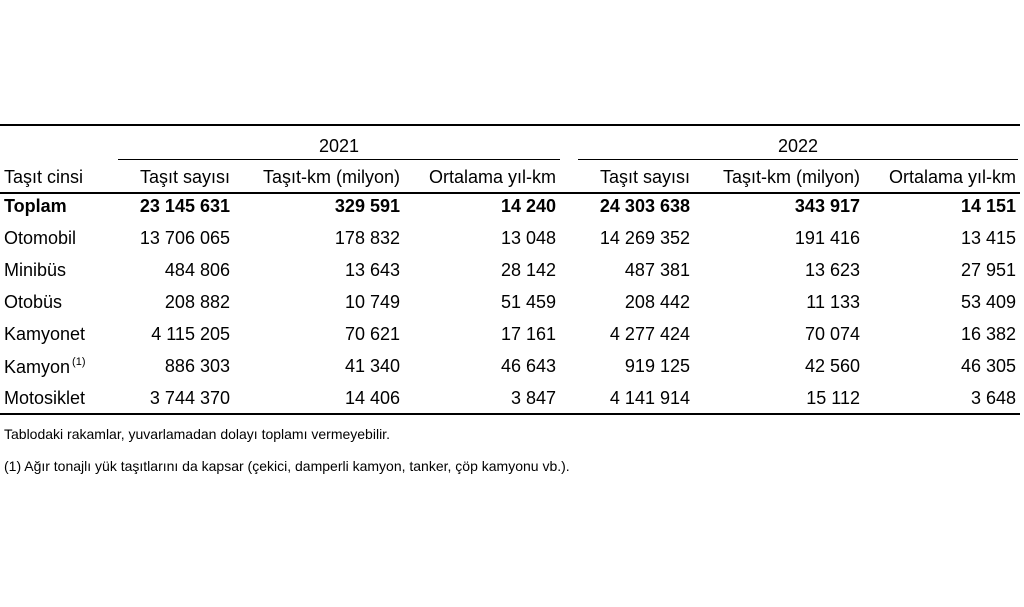 Image resolution: width=1024 pixels, height=607 pixels. Describe the element at coordinates (657, 270) in the screenshot. I see `table-cell: 487 381` at that location.